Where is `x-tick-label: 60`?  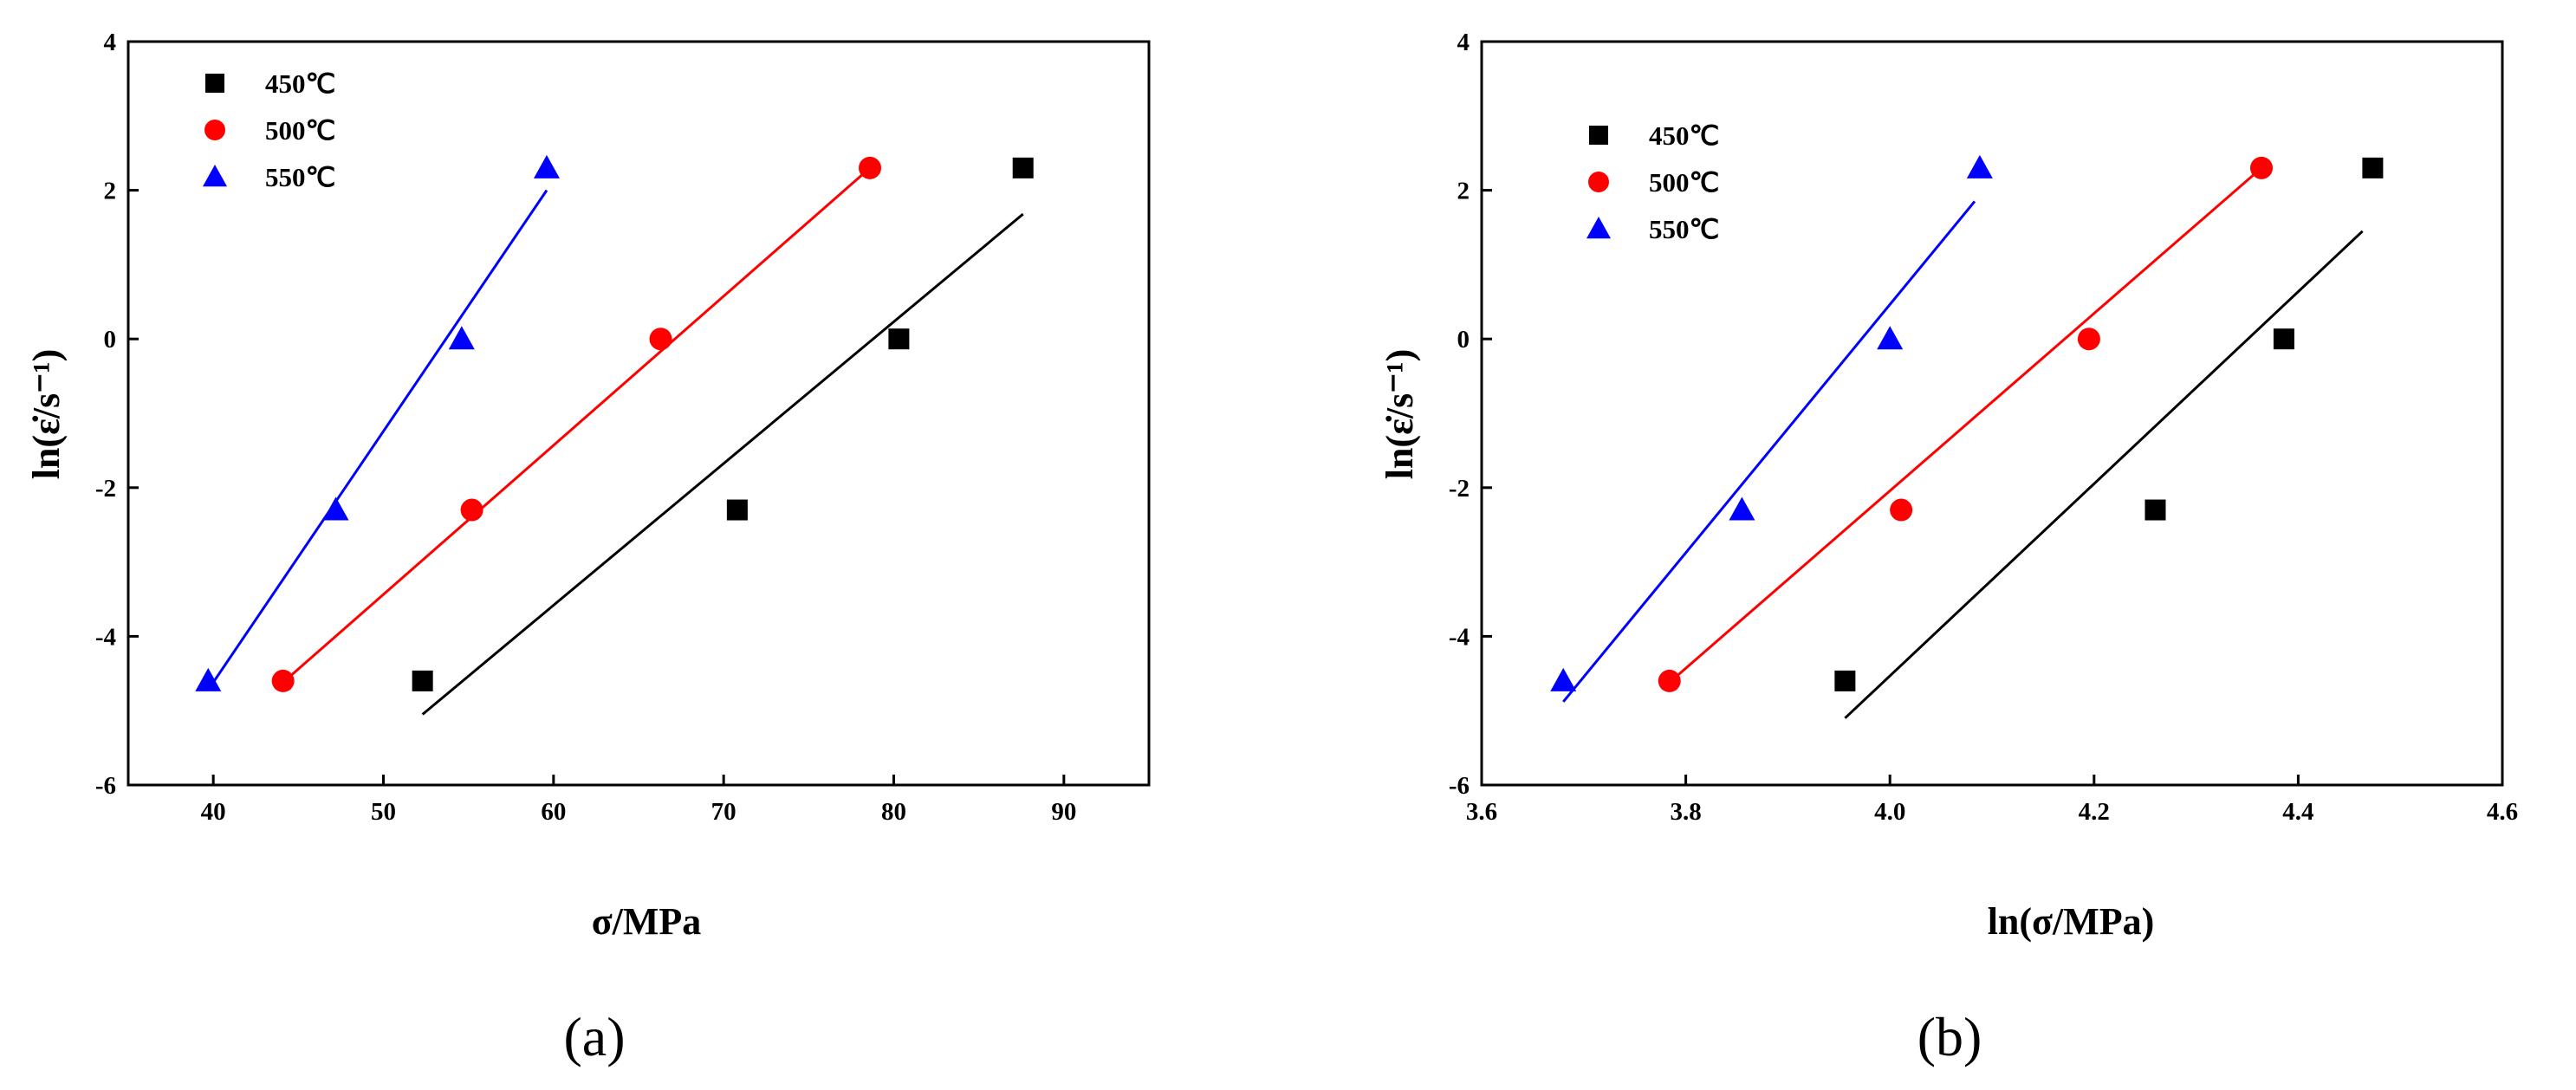
x-tick-label: 60 is located at coordinates (553, 812).